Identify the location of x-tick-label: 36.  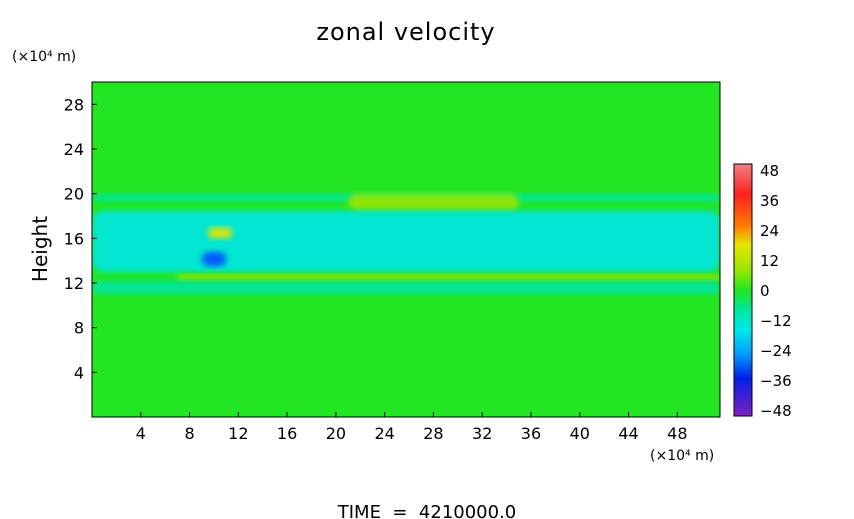
(531, 433).